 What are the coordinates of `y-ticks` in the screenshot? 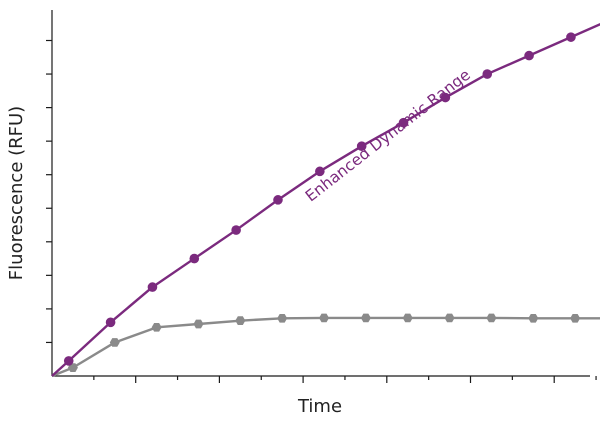 It's located at (49, 191).